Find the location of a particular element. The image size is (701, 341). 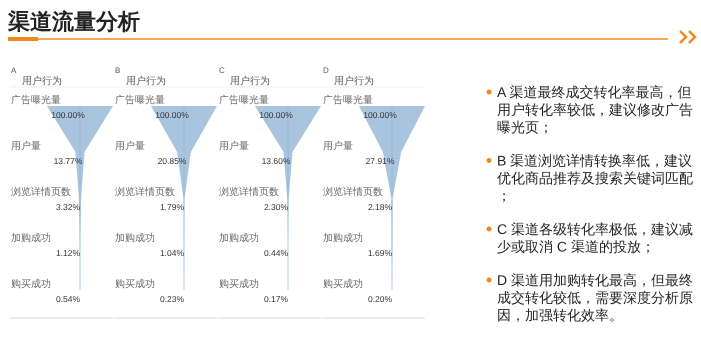

data-label: 0.44% is located at coordinates (276, 253).